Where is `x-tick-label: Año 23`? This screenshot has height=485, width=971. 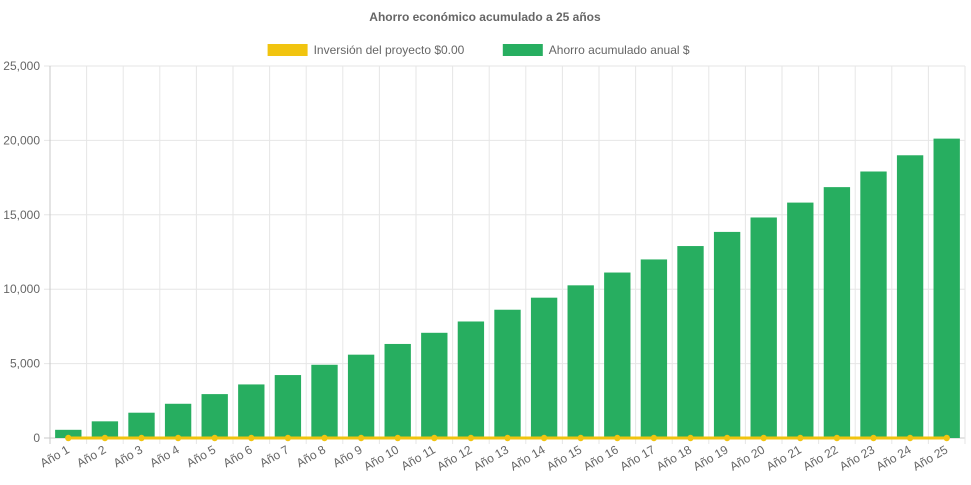 x-tick-label: Año 23 is located at coordinates (857, 457).